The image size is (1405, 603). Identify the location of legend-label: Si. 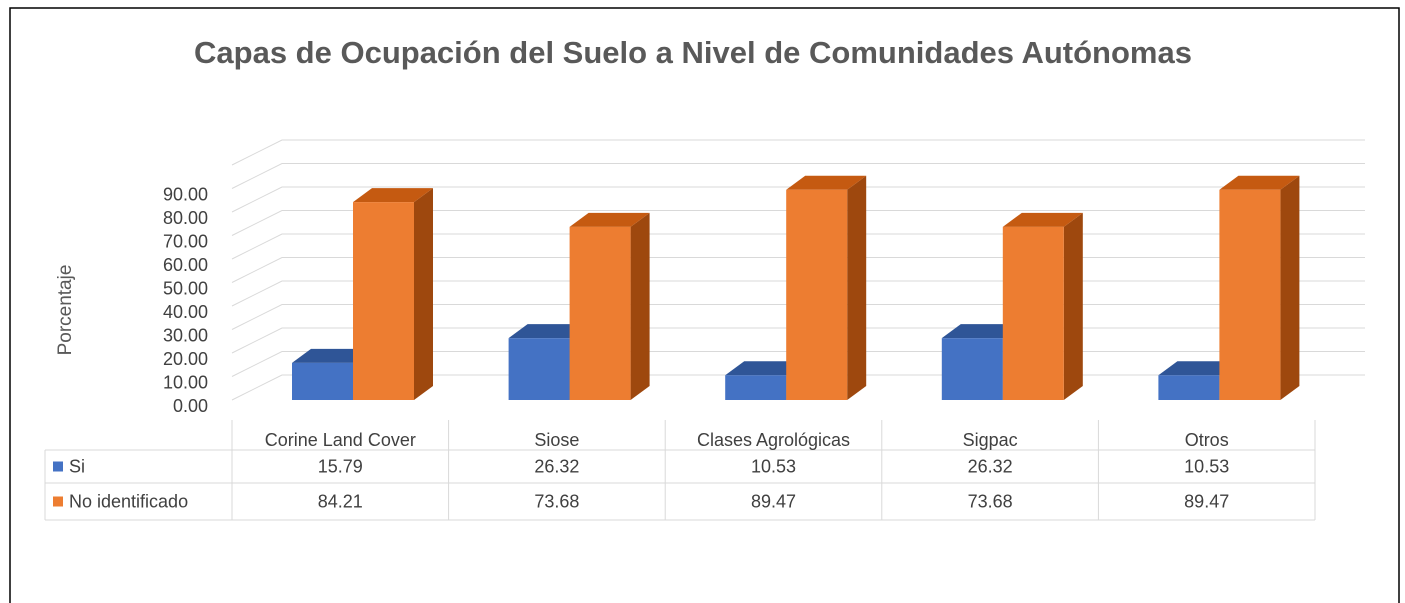
(77, 466).